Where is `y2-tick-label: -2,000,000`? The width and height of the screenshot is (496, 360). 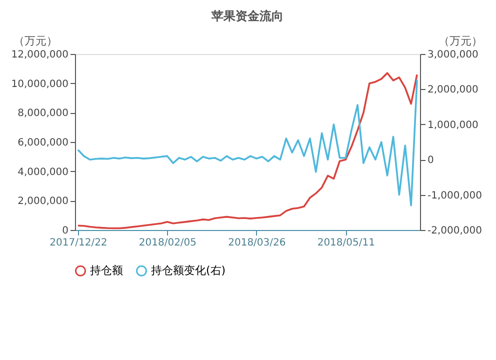 y2-tick-label: -2,000,000 is located at coordinates (455, 231).